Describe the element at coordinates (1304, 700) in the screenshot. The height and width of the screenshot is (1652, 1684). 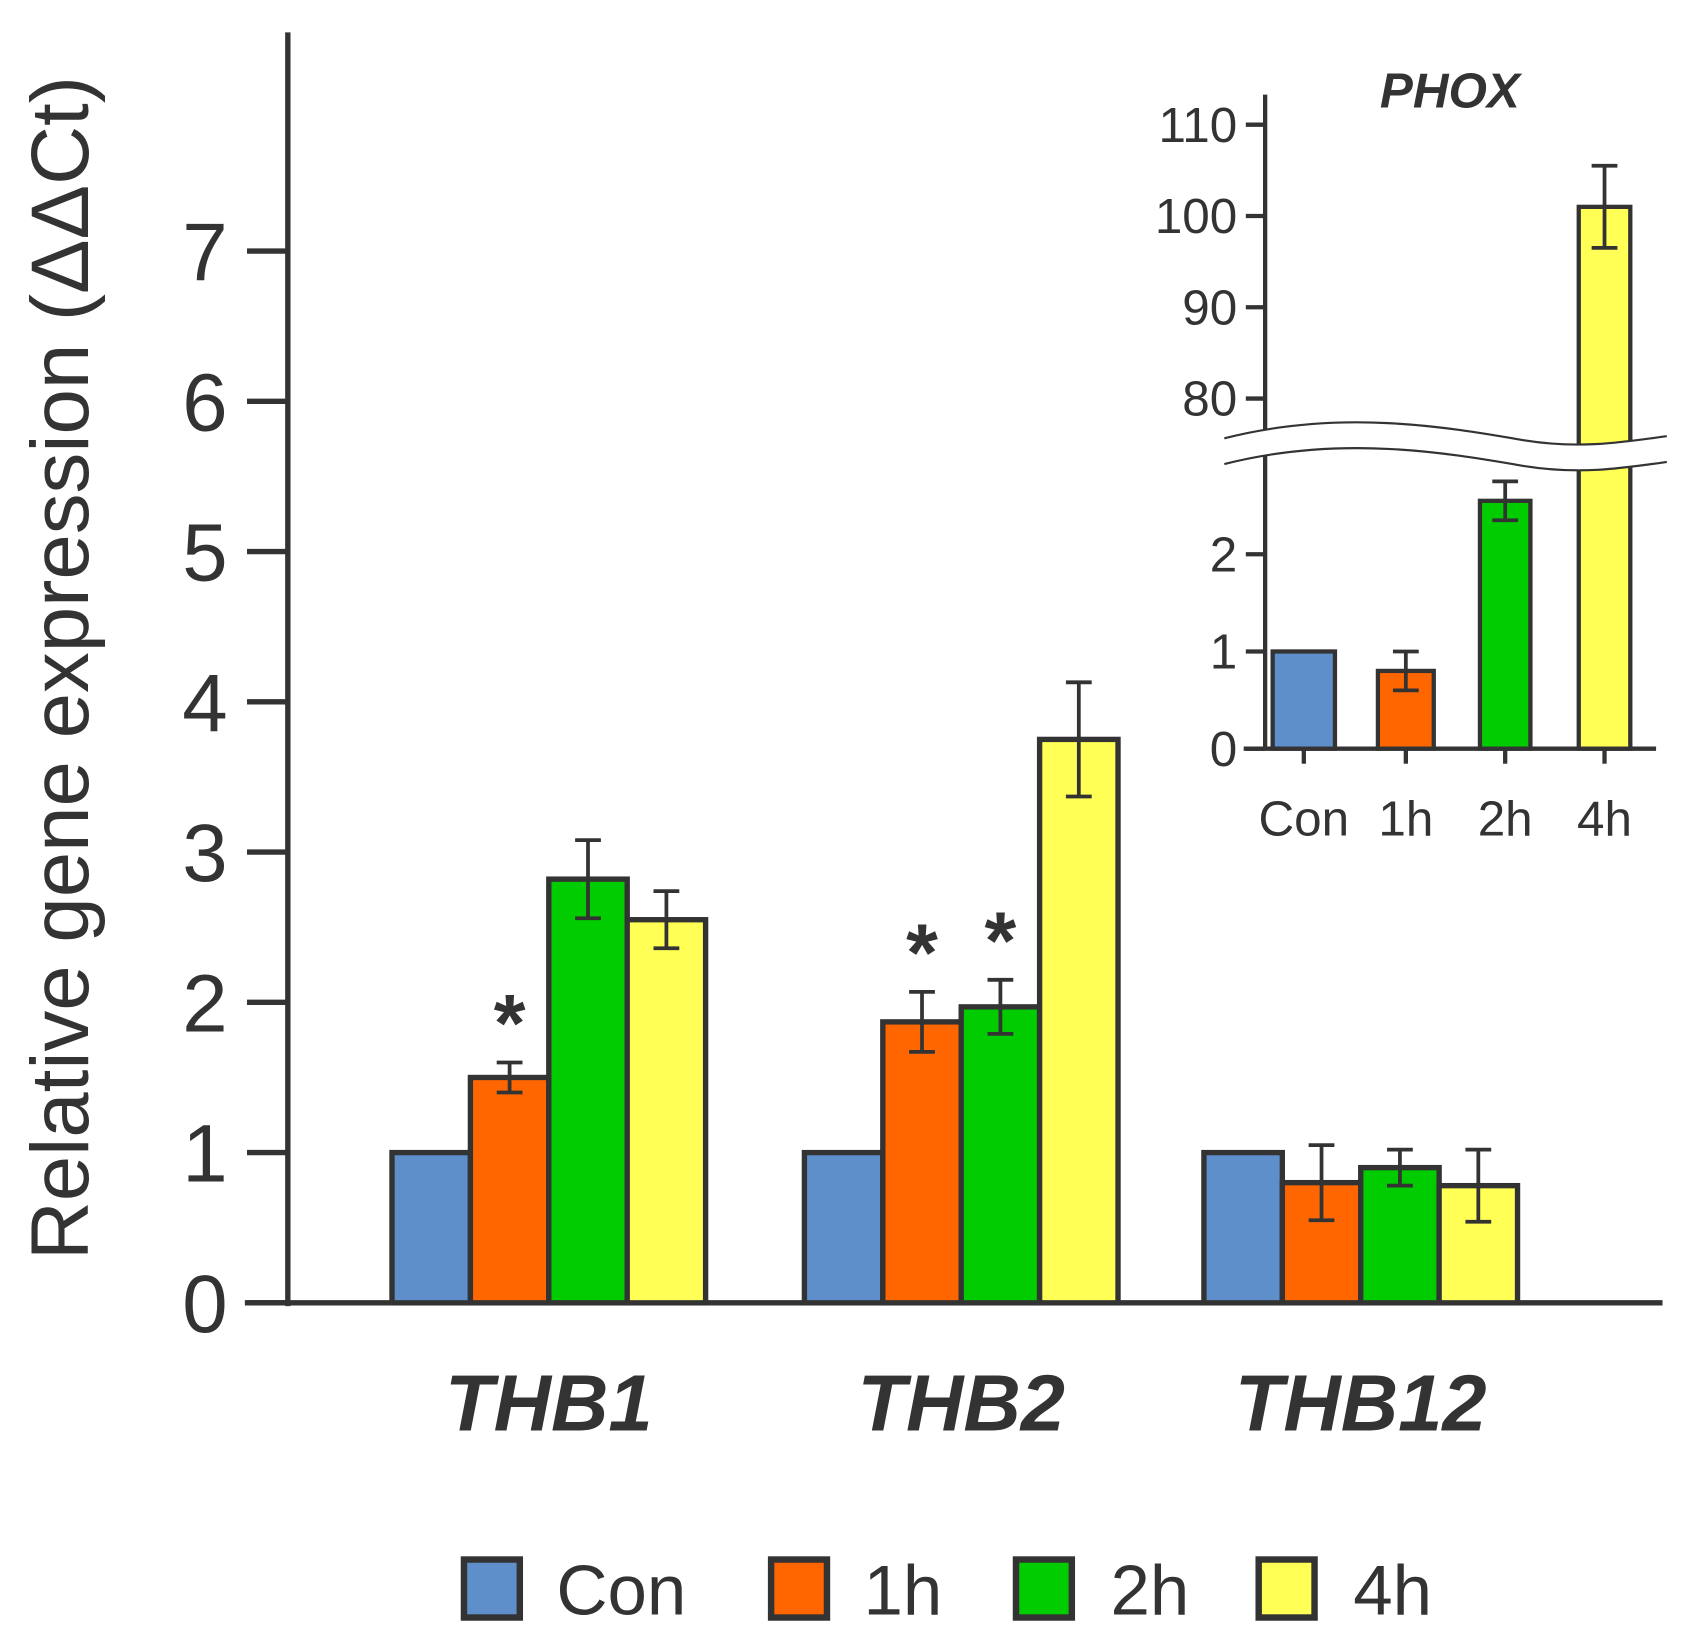
I see `inset-bar-con` at that location.